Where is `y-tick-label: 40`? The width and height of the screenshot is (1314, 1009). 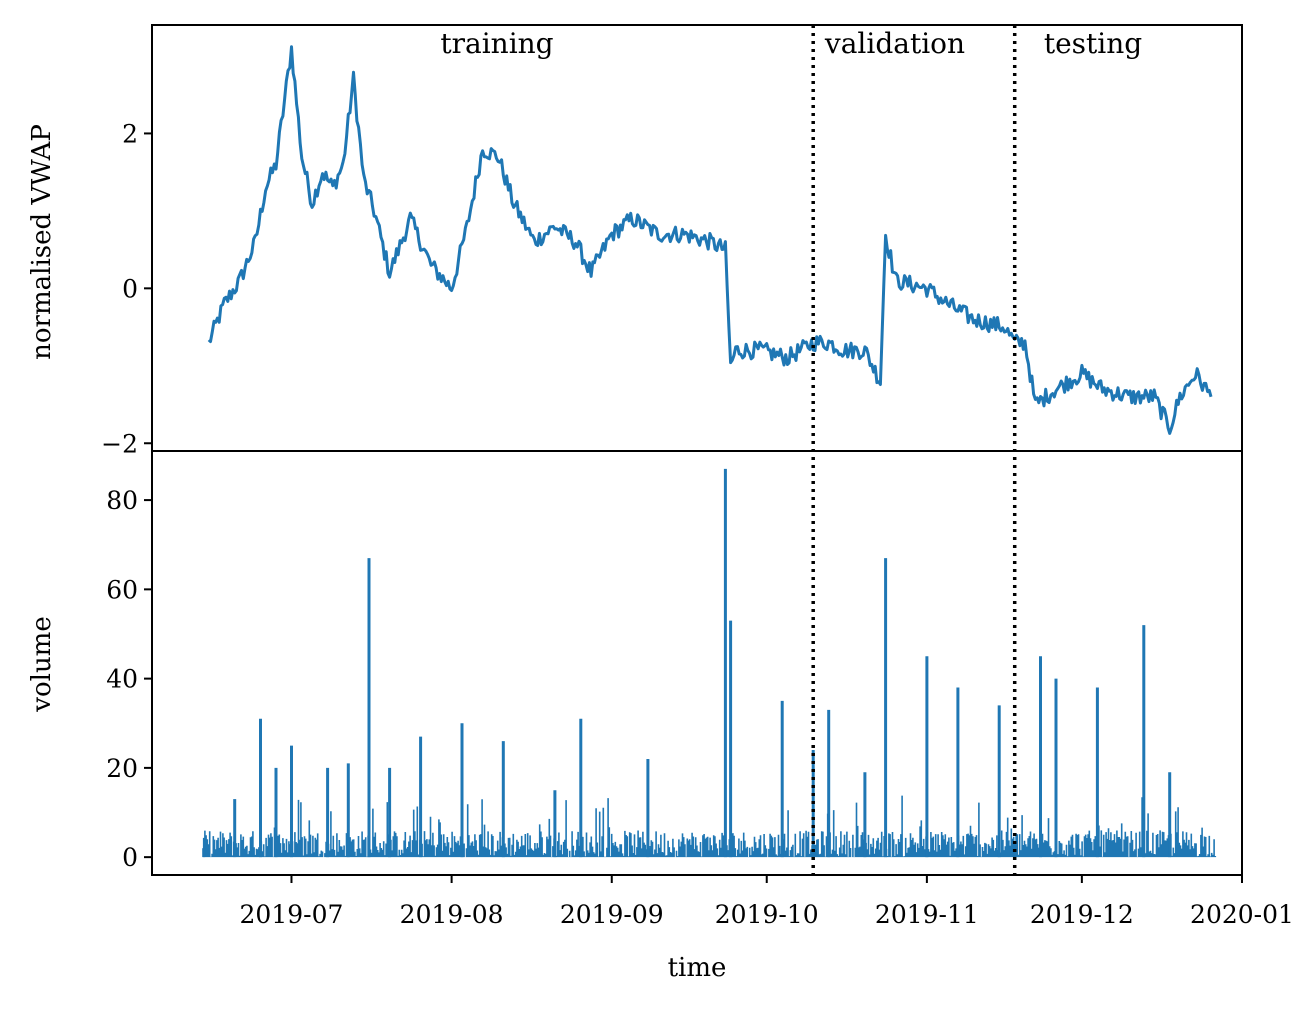 y-tick-label: 40 is located at coordinates (122, 679).